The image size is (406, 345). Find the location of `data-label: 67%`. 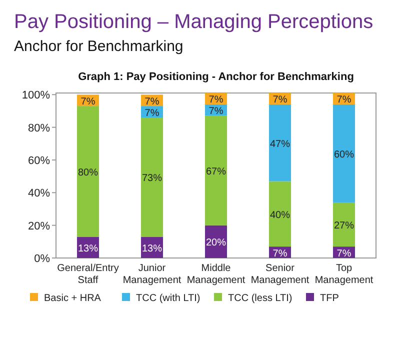

data-label: 67% is located at coordinates (216, 172).